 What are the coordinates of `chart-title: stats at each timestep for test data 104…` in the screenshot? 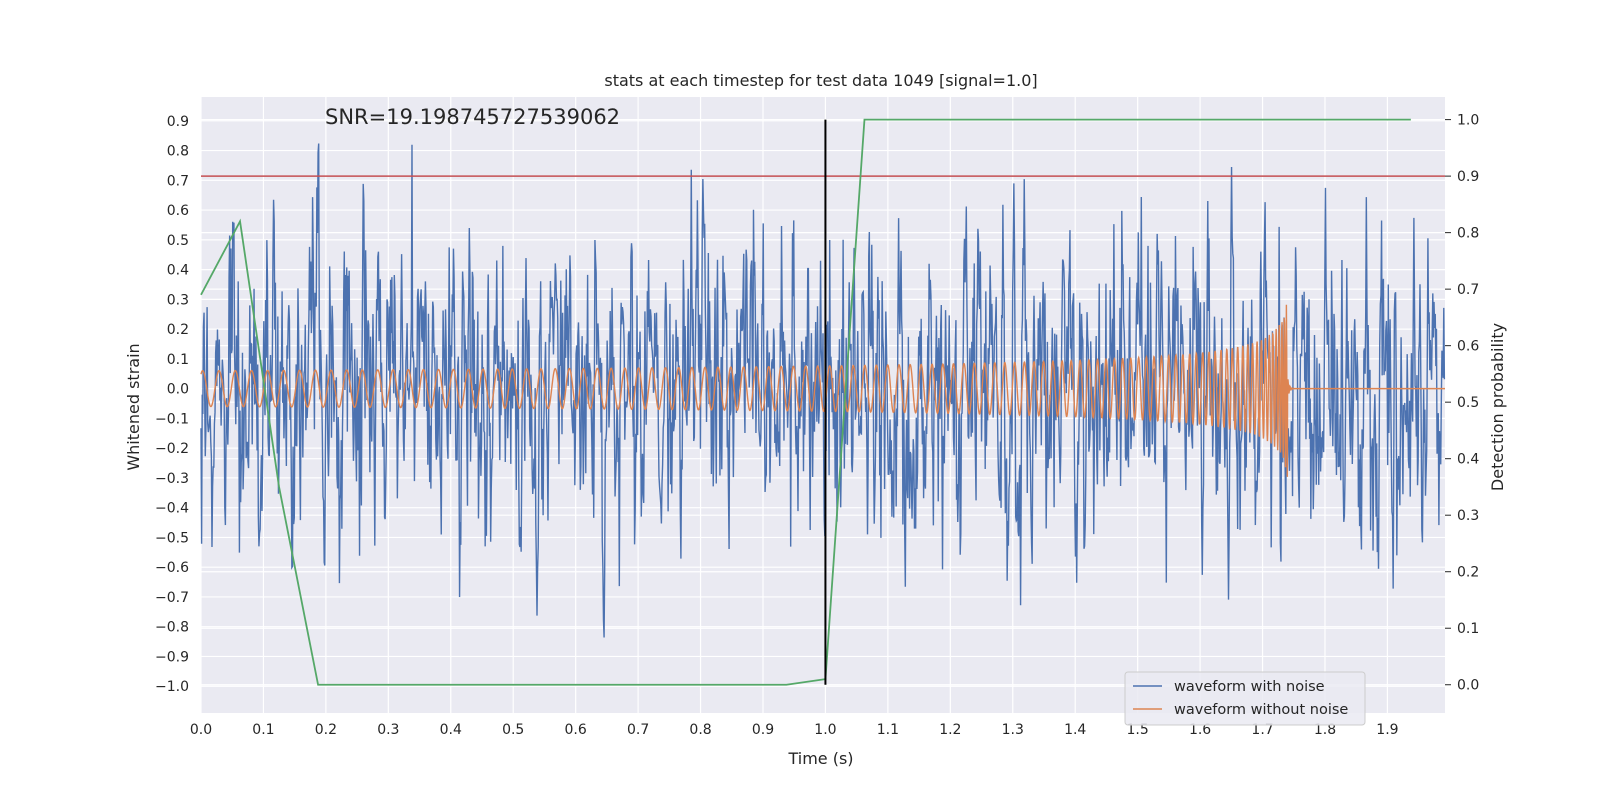 It's located at (820, 80).